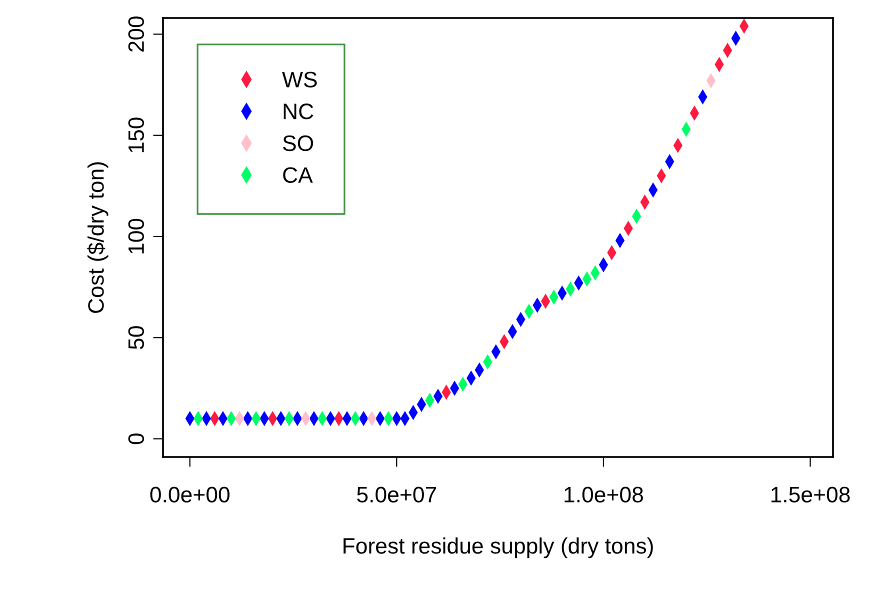 This screenshot has width=869, height=611. Describe the element at coordinates (603, 494) in the screenshot. I see `x-tick-label: 1.0e+08` at that location.